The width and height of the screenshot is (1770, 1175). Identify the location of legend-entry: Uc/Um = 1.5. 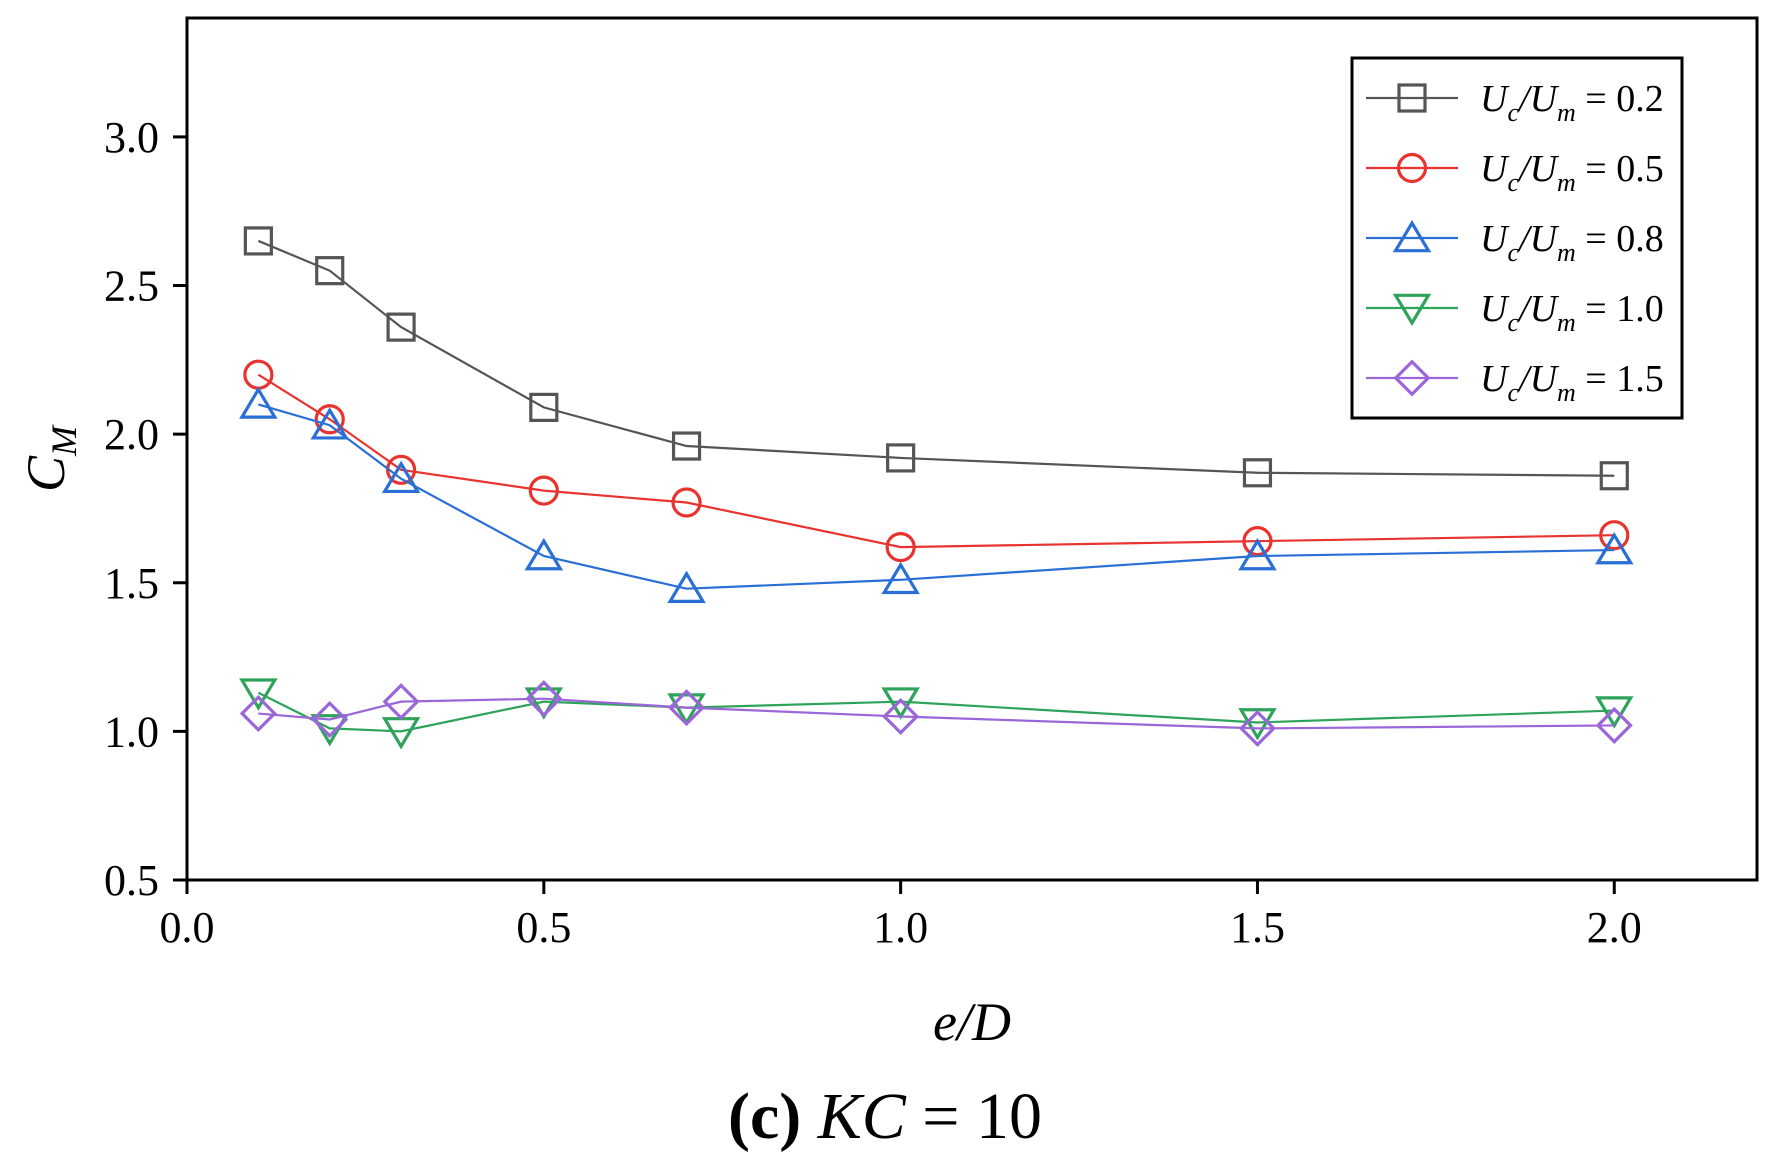
(1515, 382).